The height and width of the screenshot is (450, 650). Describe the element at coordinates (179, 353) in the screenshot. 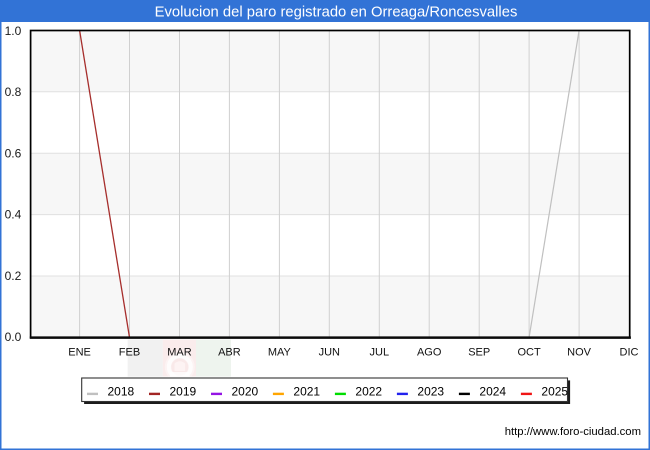

I see `svg-text: MAR` at that location.